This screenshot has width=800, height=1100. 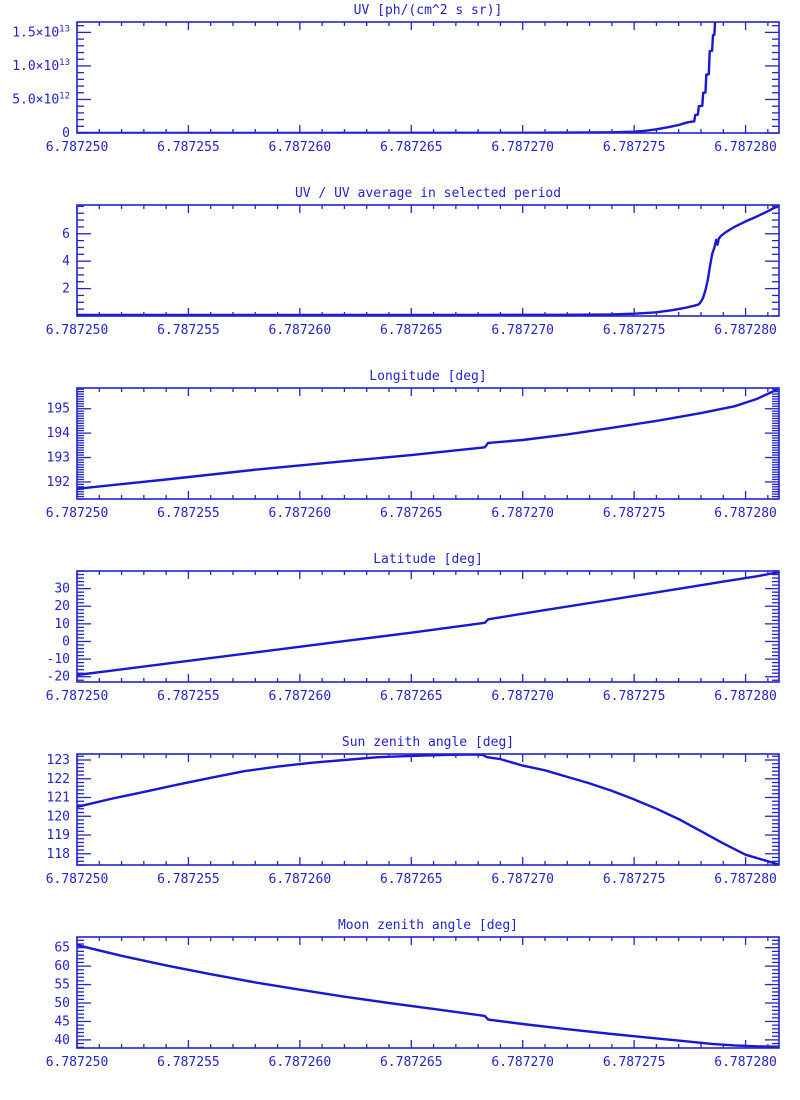 What do you see at coordinates (62, 1021) in the screenshot?
I see `y-tick-label: 45` at bounding box center [62, 1021].